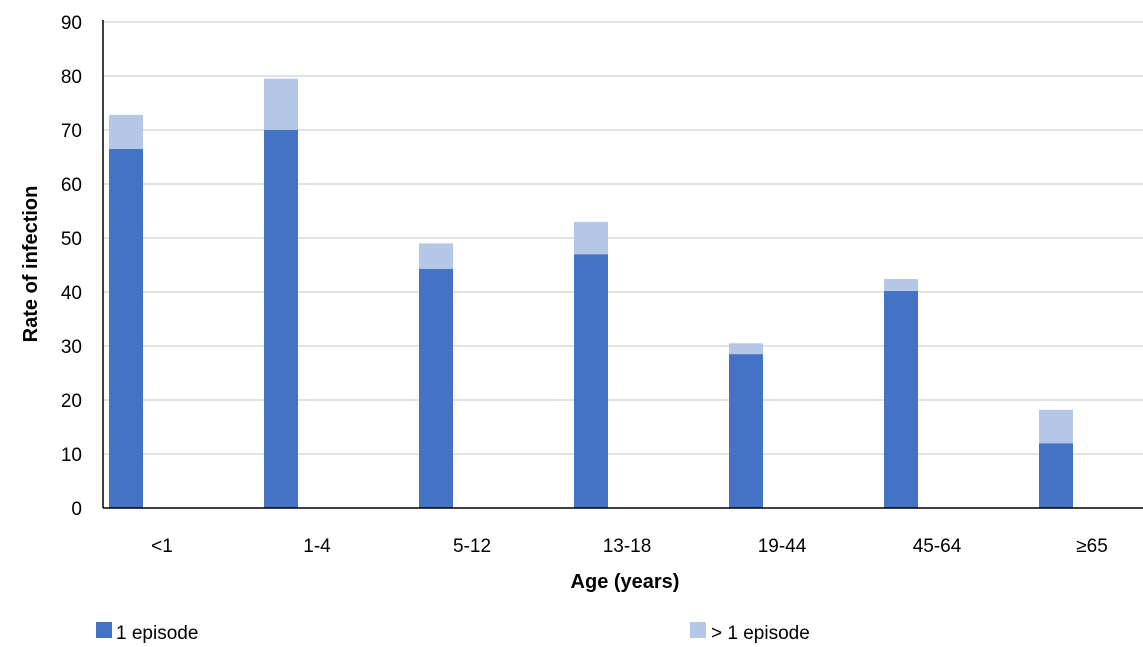 Image resolution: width=1143 pixels, height=647 pixels. Describe the element at coordinates (472, 546) in the screenshot. I see `x-tick-label: 5-12` at that location.